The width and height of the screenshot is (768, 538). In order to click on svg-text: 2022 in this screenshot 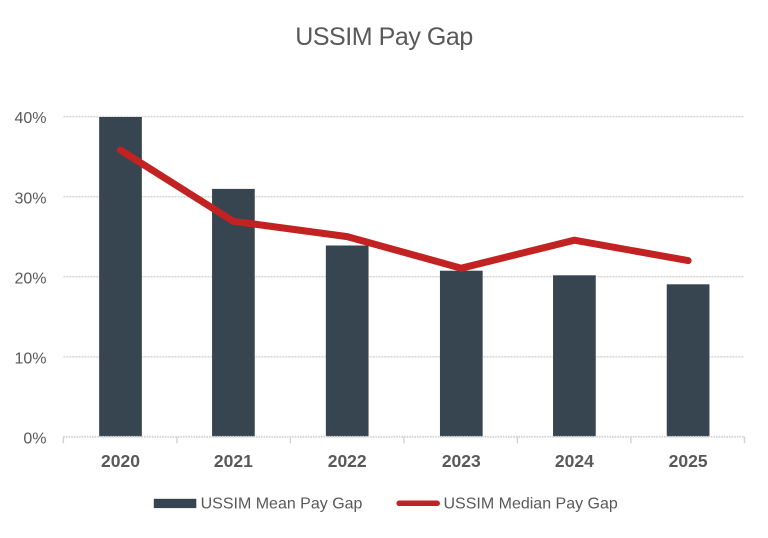, I will do `click(347, 461)`.